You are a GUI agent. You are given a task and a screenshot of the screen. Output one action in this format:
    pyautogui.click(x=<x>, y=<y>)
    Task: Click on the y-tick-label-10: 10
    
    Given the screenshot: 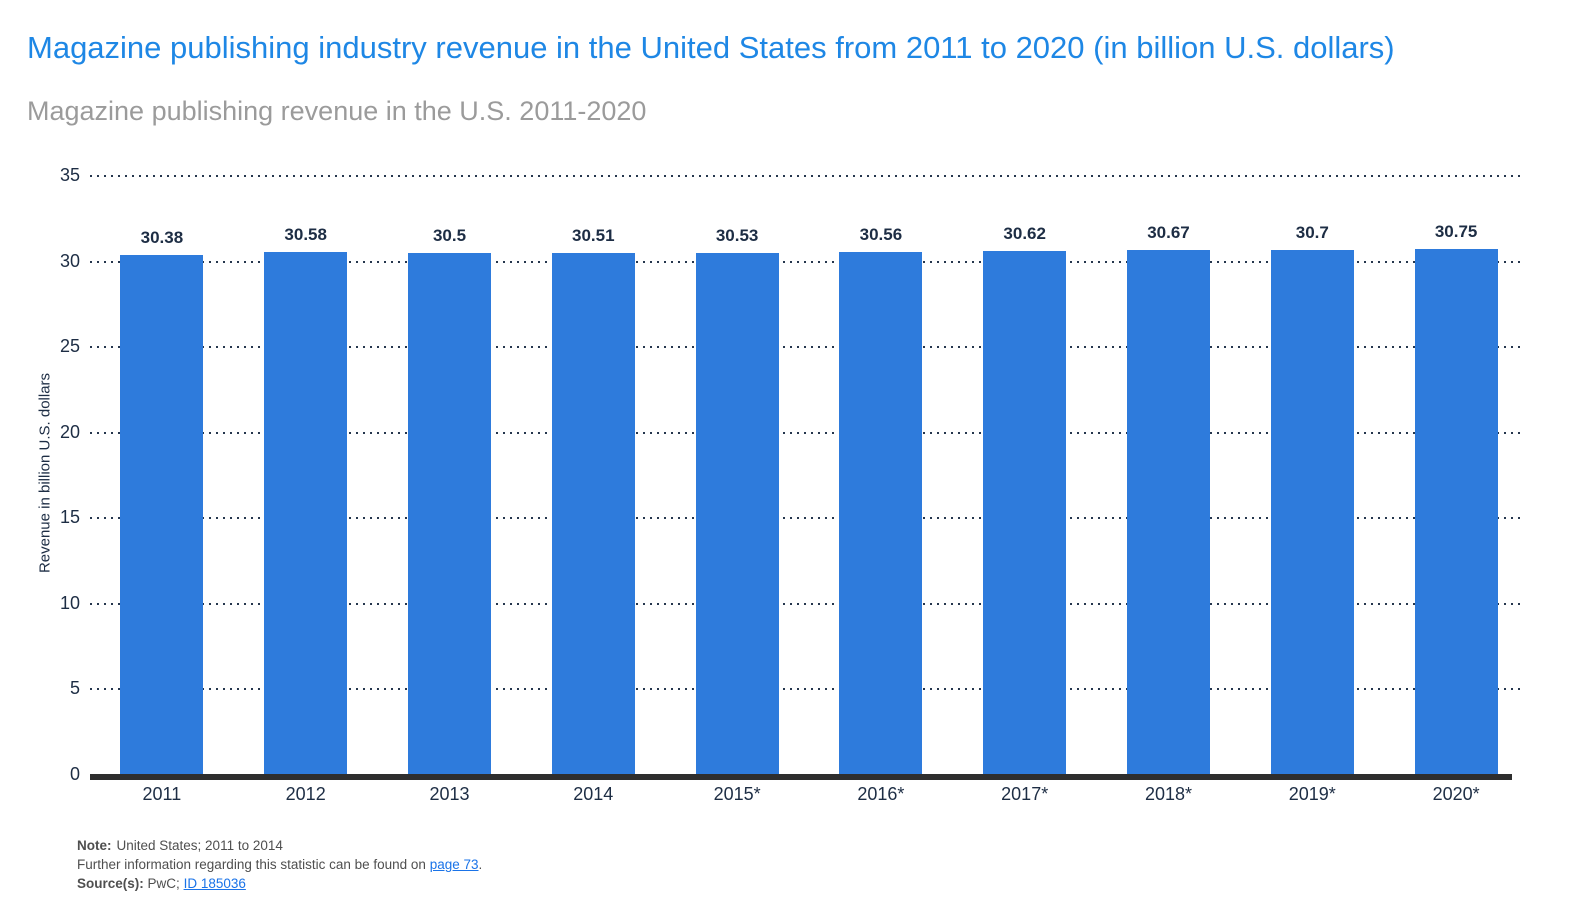 What is the action you would take?
    pyautogui.click(x=69, y=602)
    